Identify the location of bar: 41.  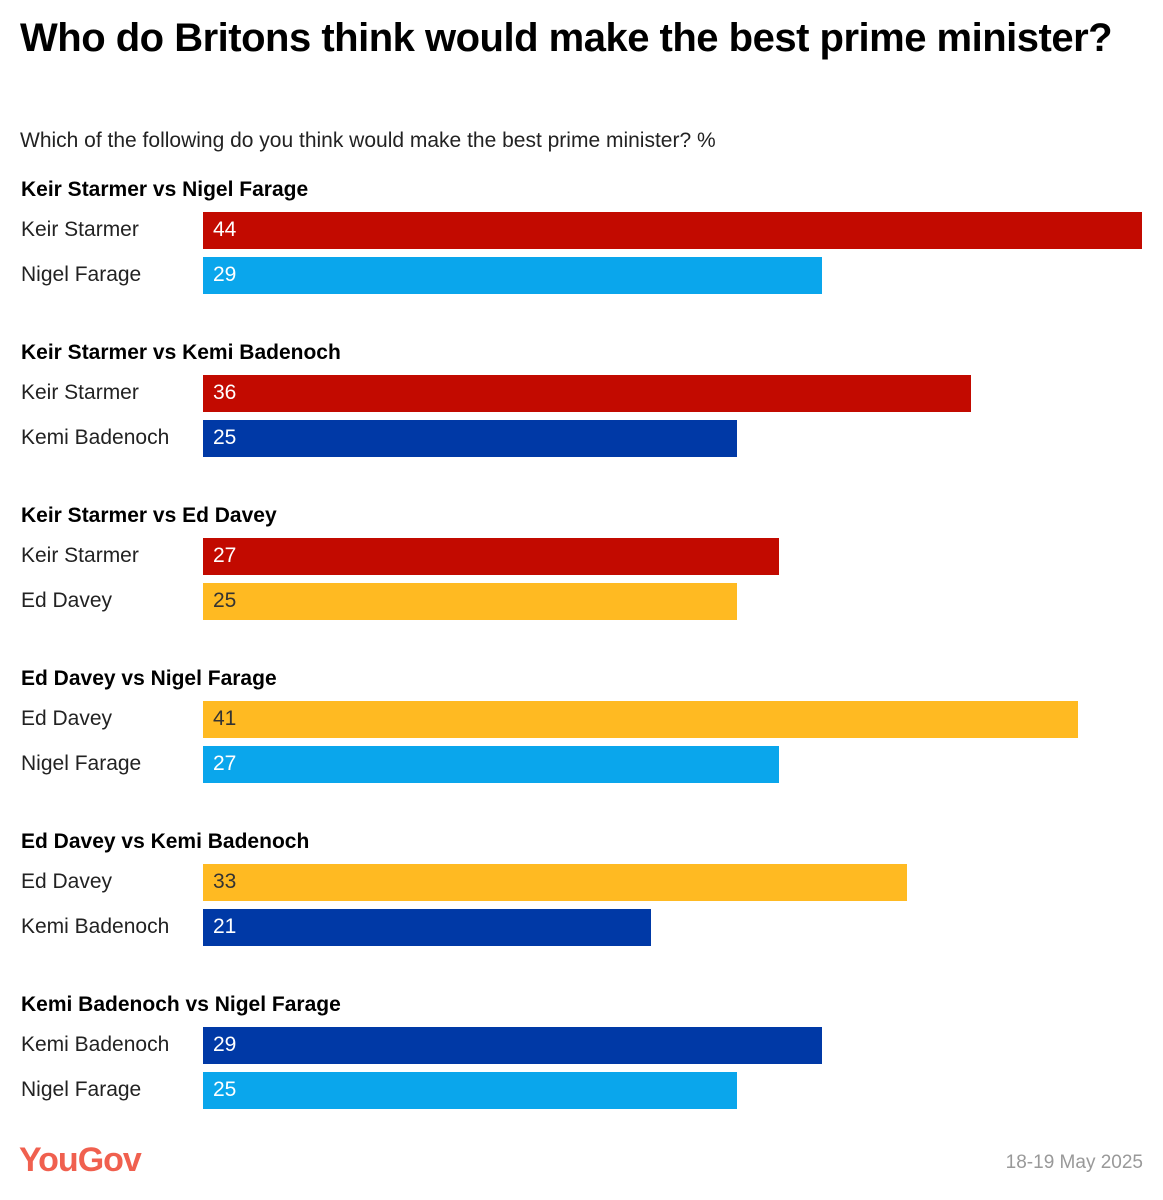
(640, 719).